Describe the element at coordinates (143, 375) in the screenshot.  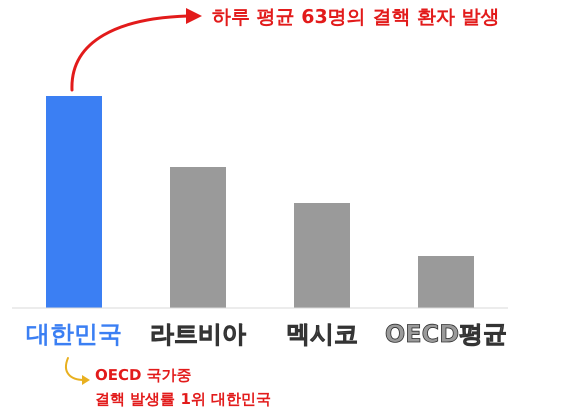
I see `text: OECD 국가중` at that location.